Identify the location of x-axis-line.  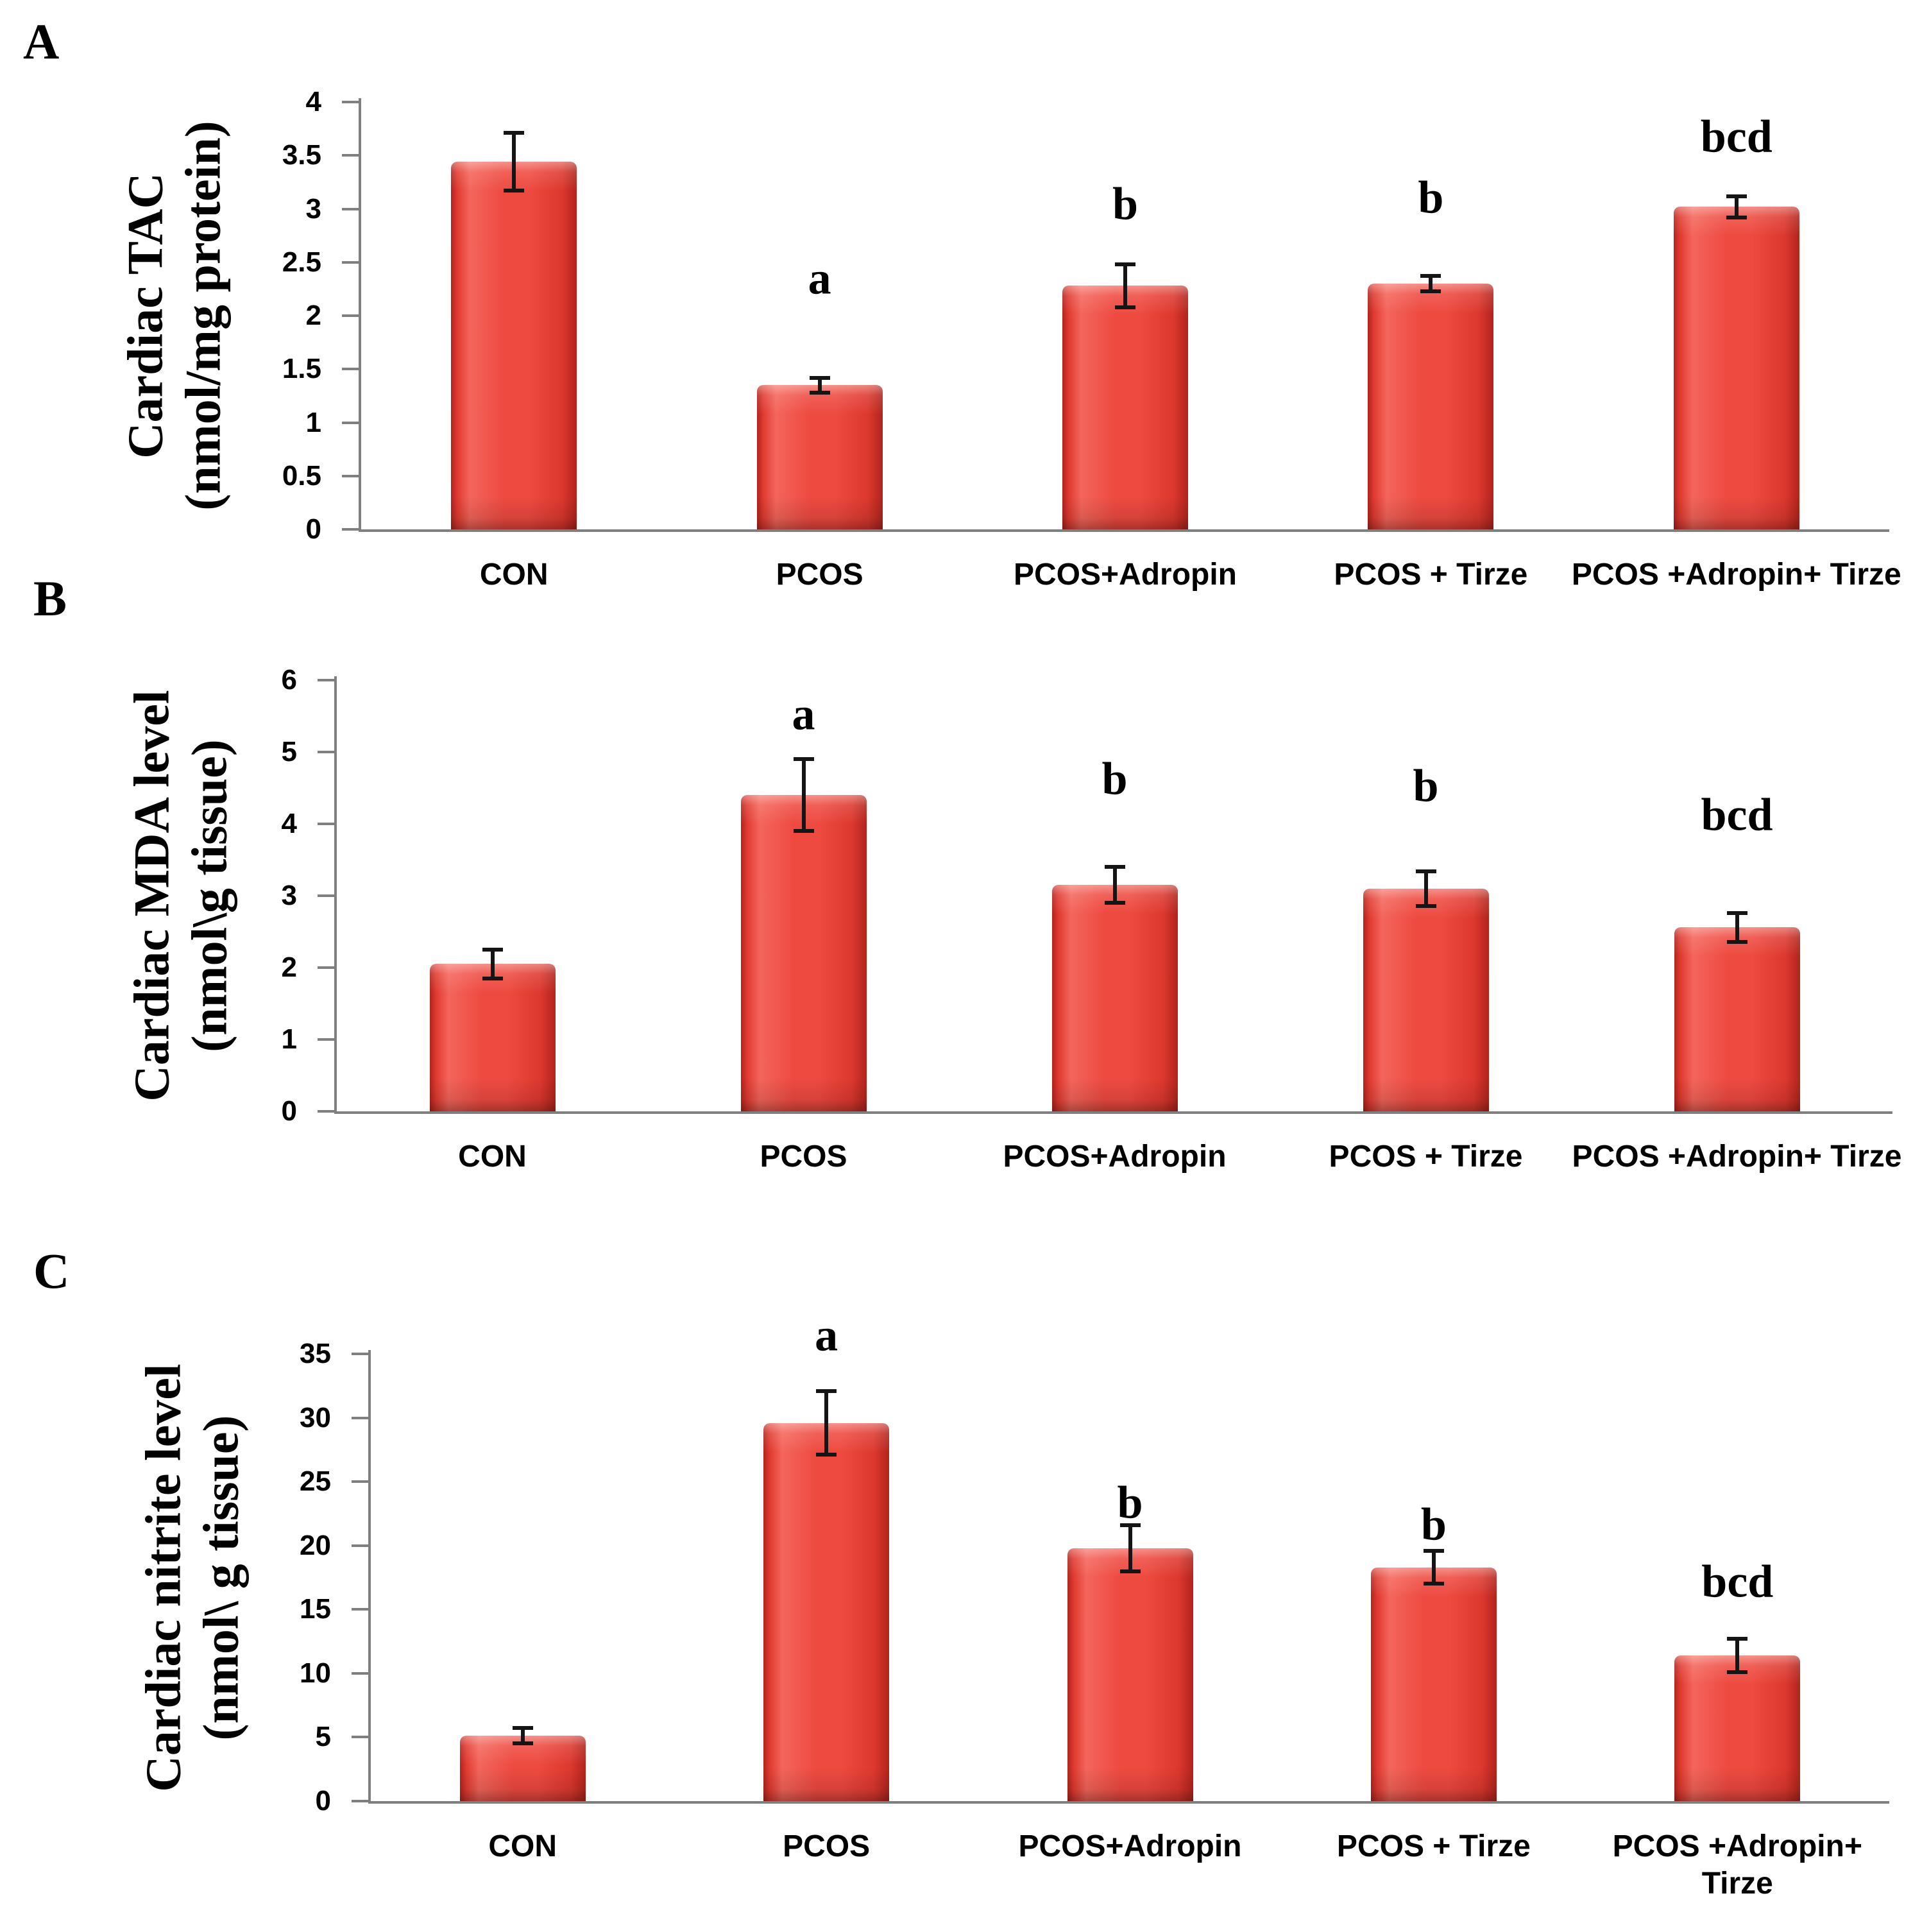
(1113, 1112).